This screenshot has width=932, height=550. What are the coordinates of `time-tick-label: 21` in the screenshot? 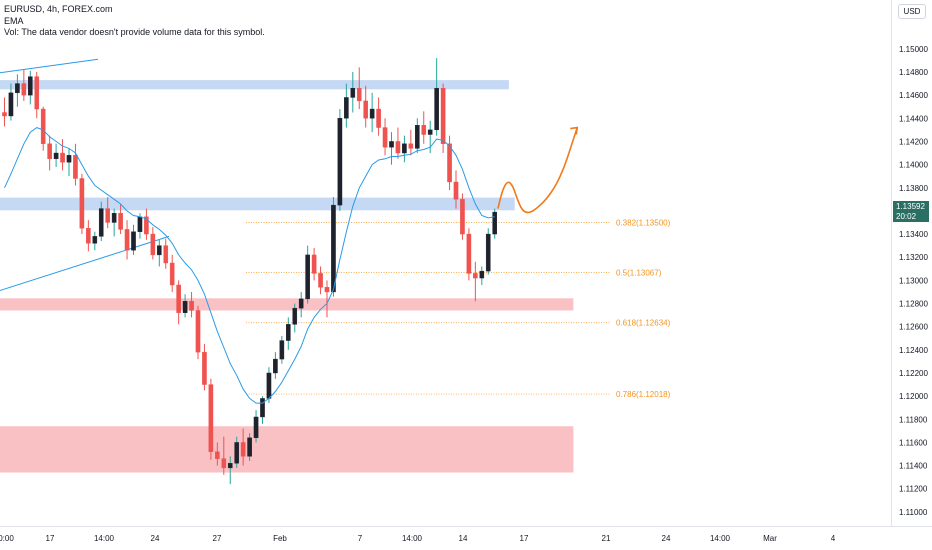 It's located at (606, 538).